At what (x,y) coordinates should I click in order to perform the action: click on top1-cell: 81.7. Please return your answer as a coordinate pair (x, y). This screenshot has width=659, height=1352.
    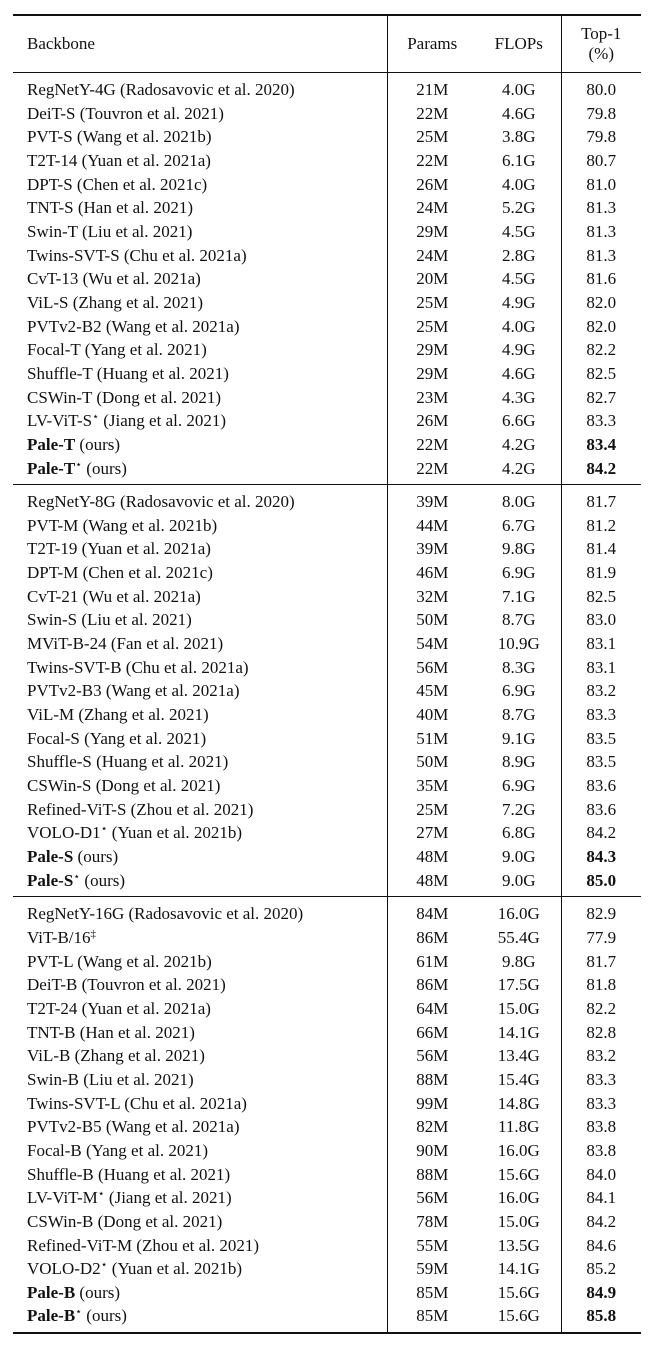
    Looking at the image, I should click on (600, 961).